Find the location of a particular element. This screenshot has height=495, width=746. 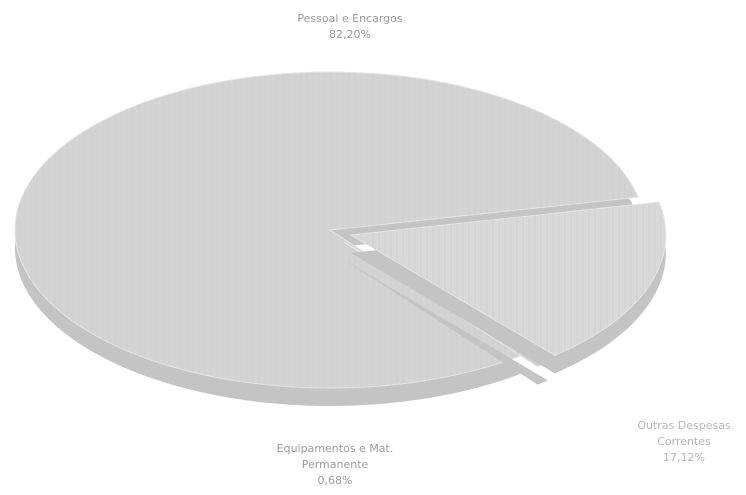

label-outras-name-2: Correntes is located at coordinates (684, 441).